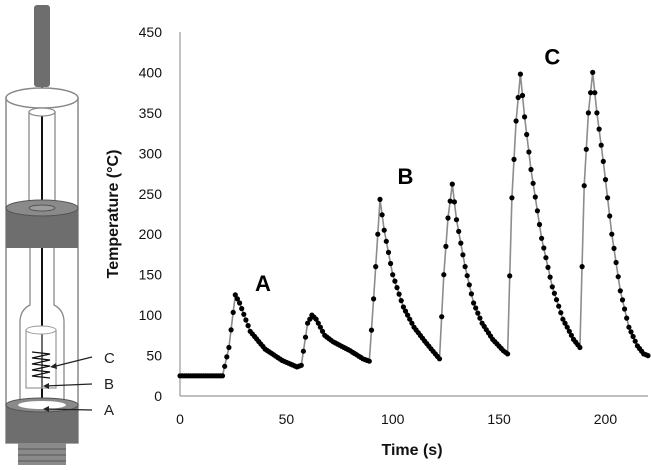 This screenshot has height=470, width=651. I want to click on device-label-b: B, so click(109, 384).